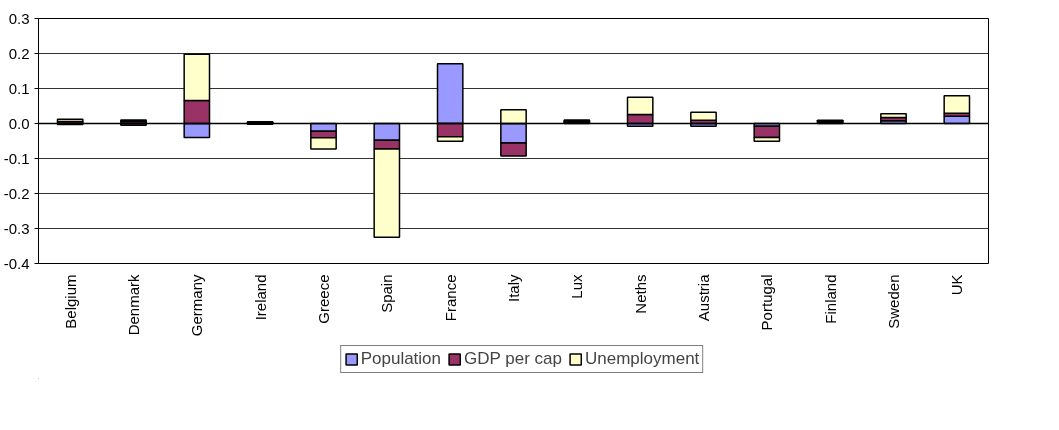 This screenshot has width=1059, height=430. Describe the element at coordinates (513, 359) in the screenshot. I see `legend-label: GDP per cap` at that location.